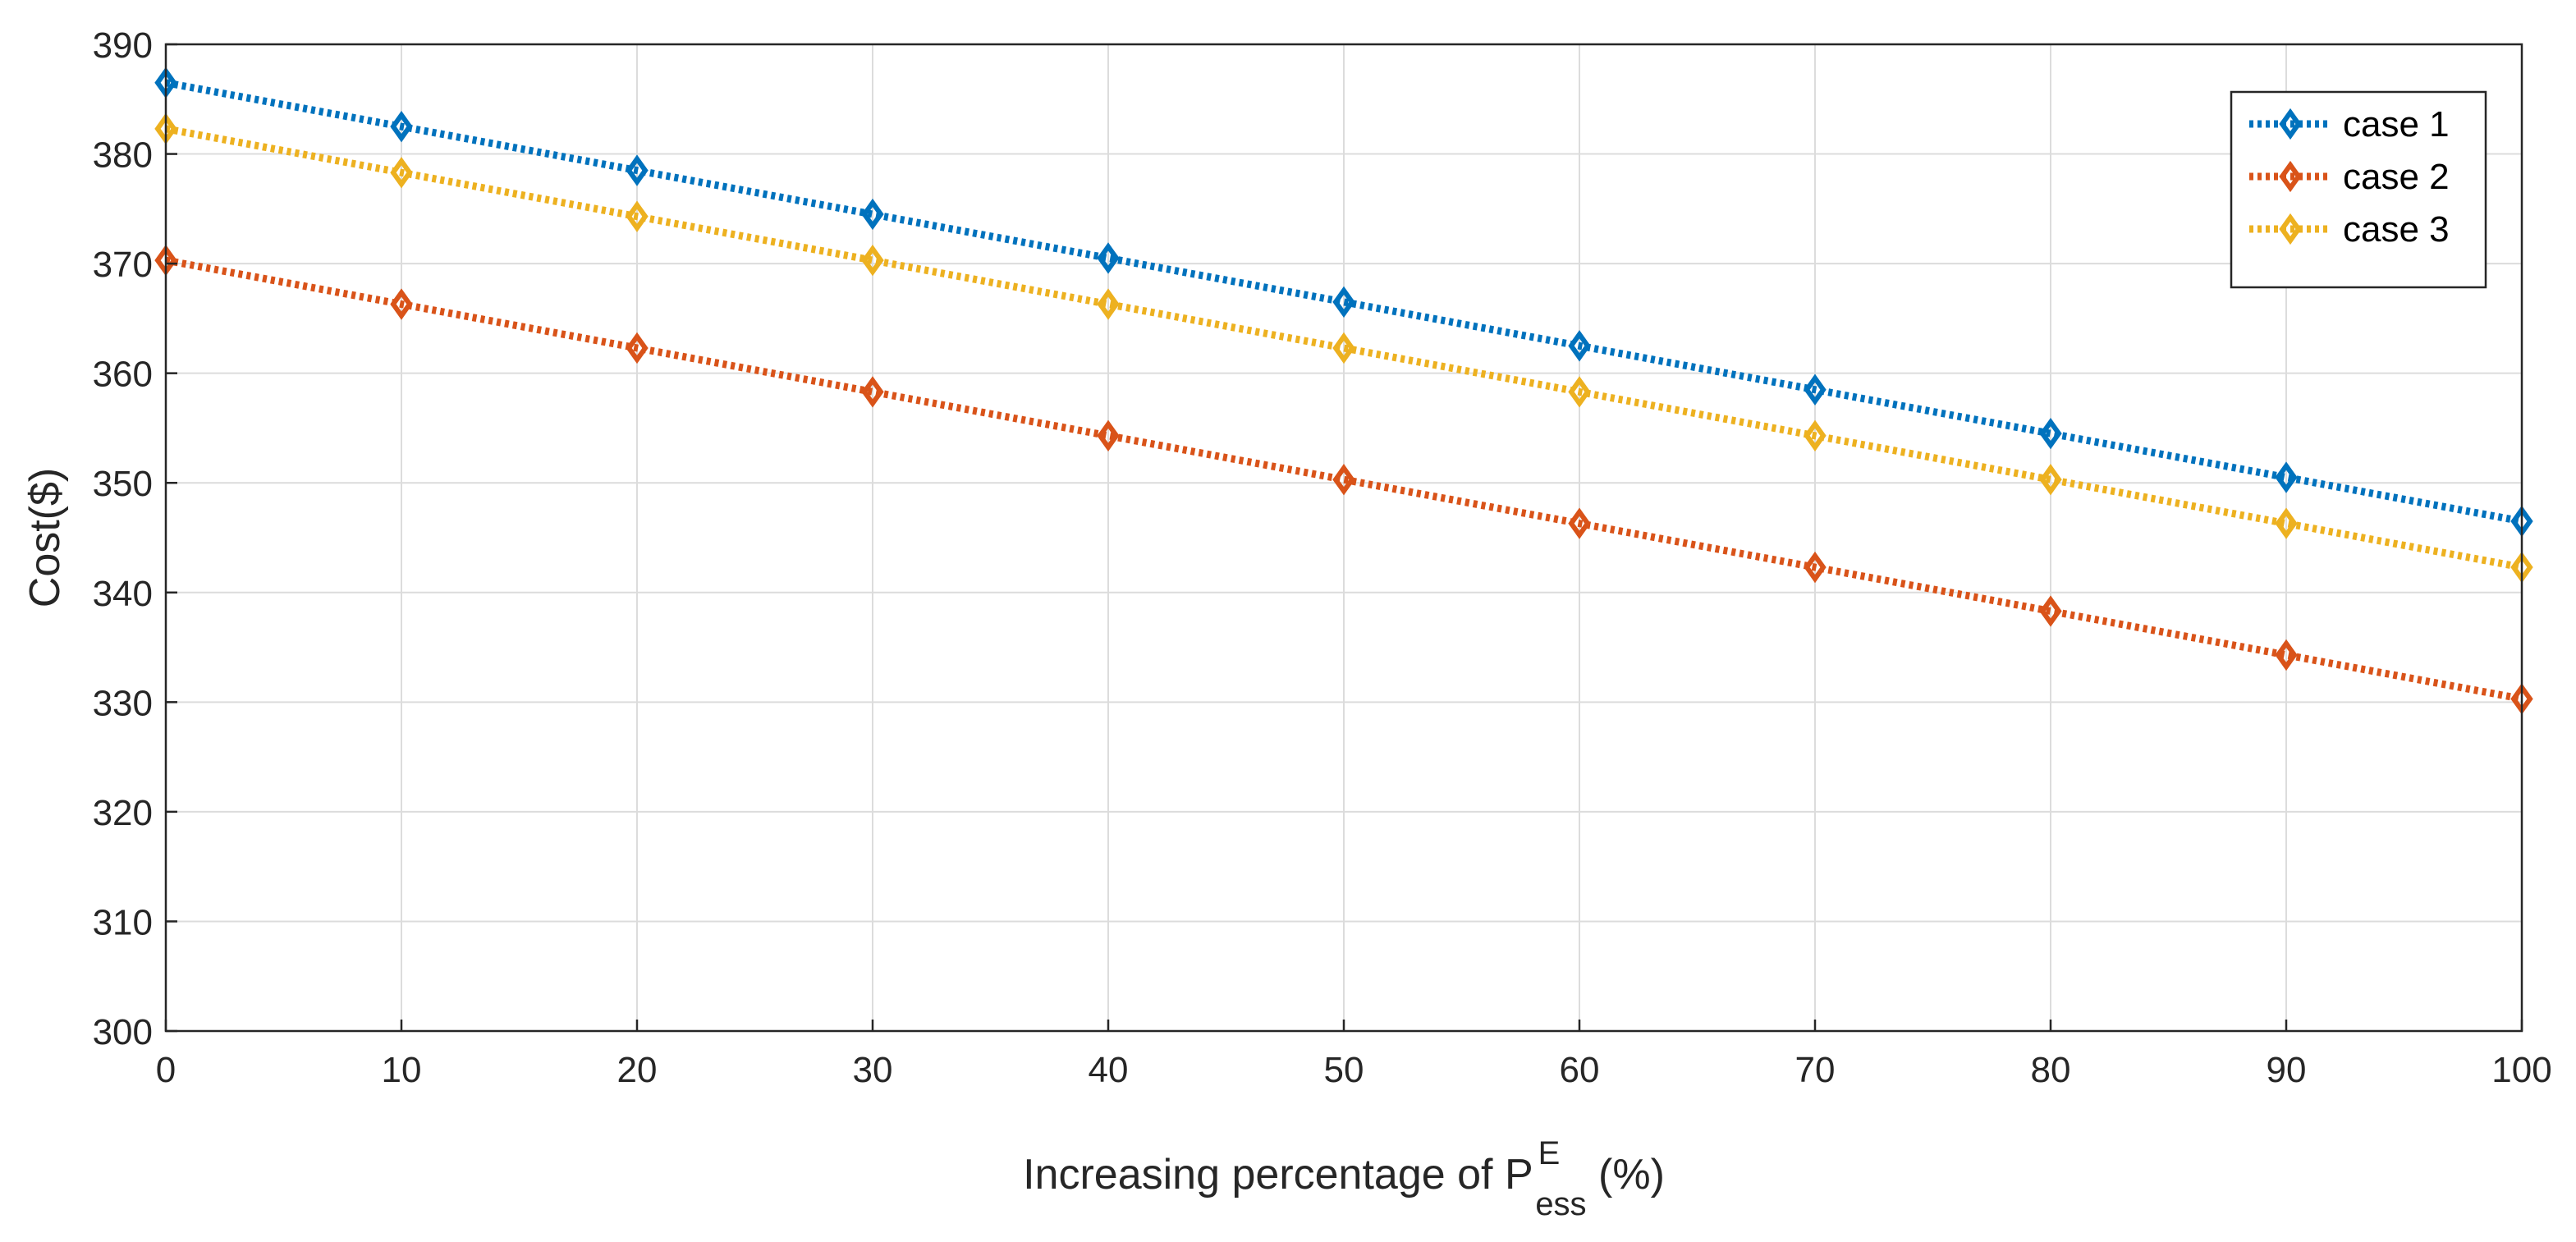  I want to click on legend-entries: case 1 case 2 case 3, so click(2349, 177).